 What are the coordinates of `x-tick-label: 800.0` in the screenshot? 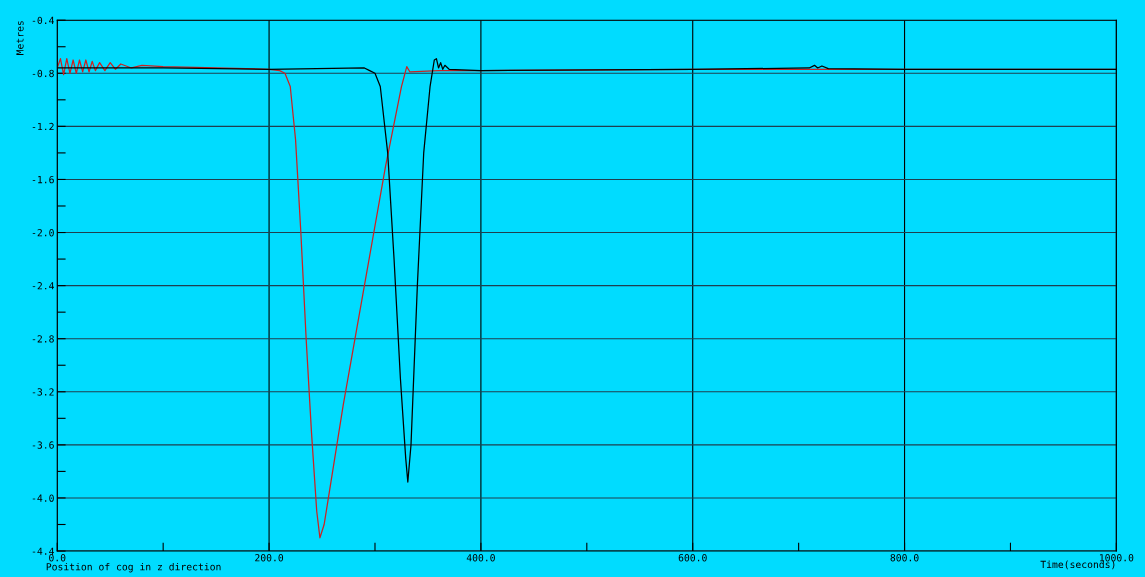 It's located at (904, 558).